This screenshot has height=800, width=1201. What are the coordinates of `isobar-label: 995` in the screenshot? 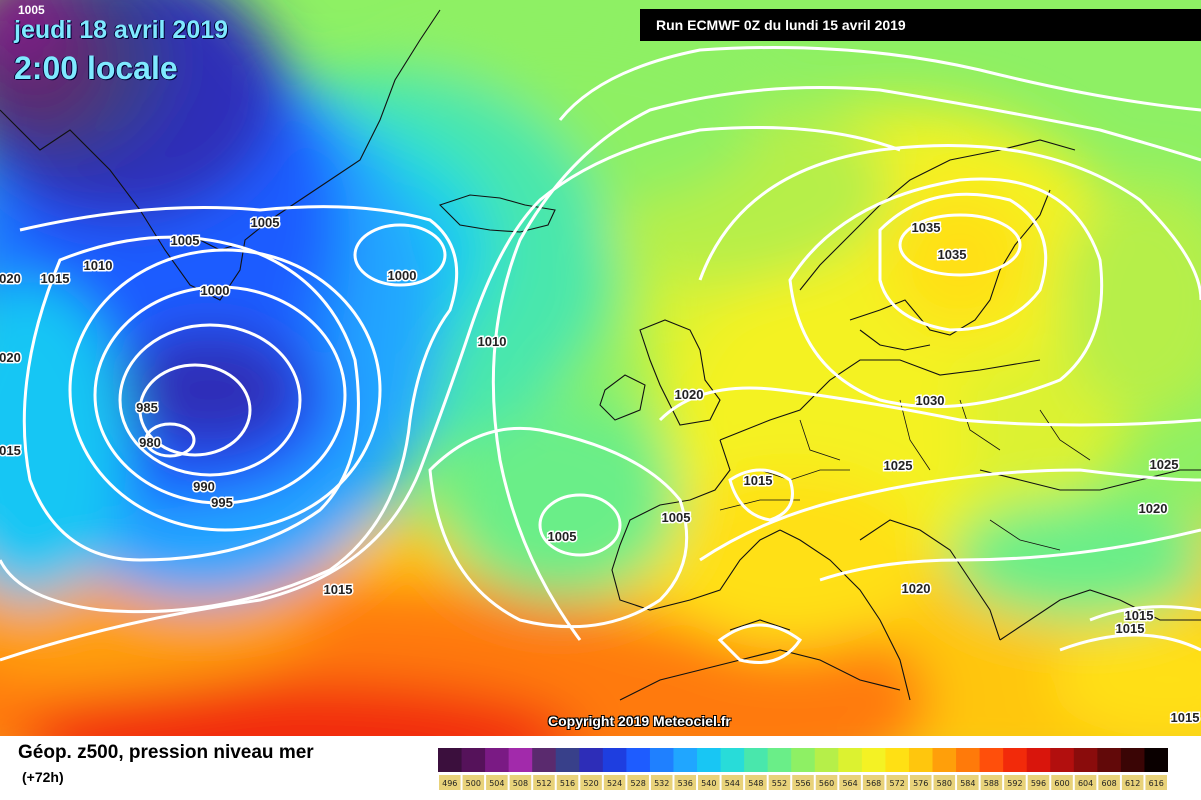 It's located at (222, 502).